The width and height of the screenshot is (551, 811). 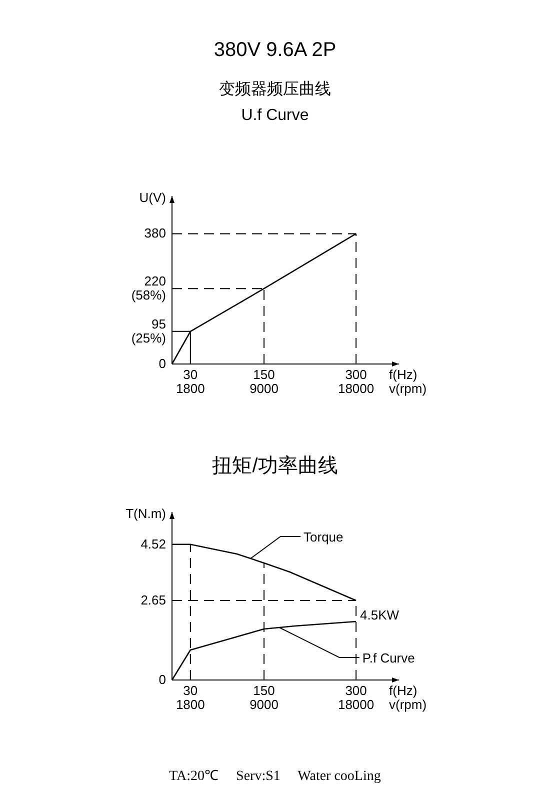 What do you see at coordinates (148, 288) in the screenshot?
I see `y-tick-label: 220 (58%)` at bounding box center [148, 288].